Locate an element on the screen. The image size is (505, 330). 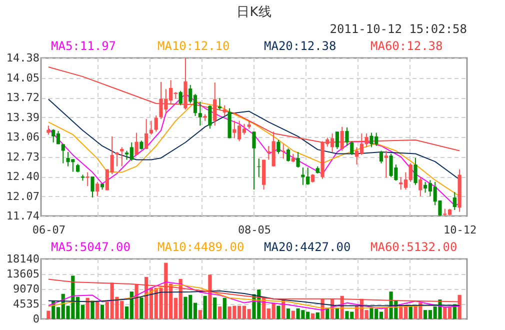
text: MA5:5047.00 is located at coordinates (90, 247).